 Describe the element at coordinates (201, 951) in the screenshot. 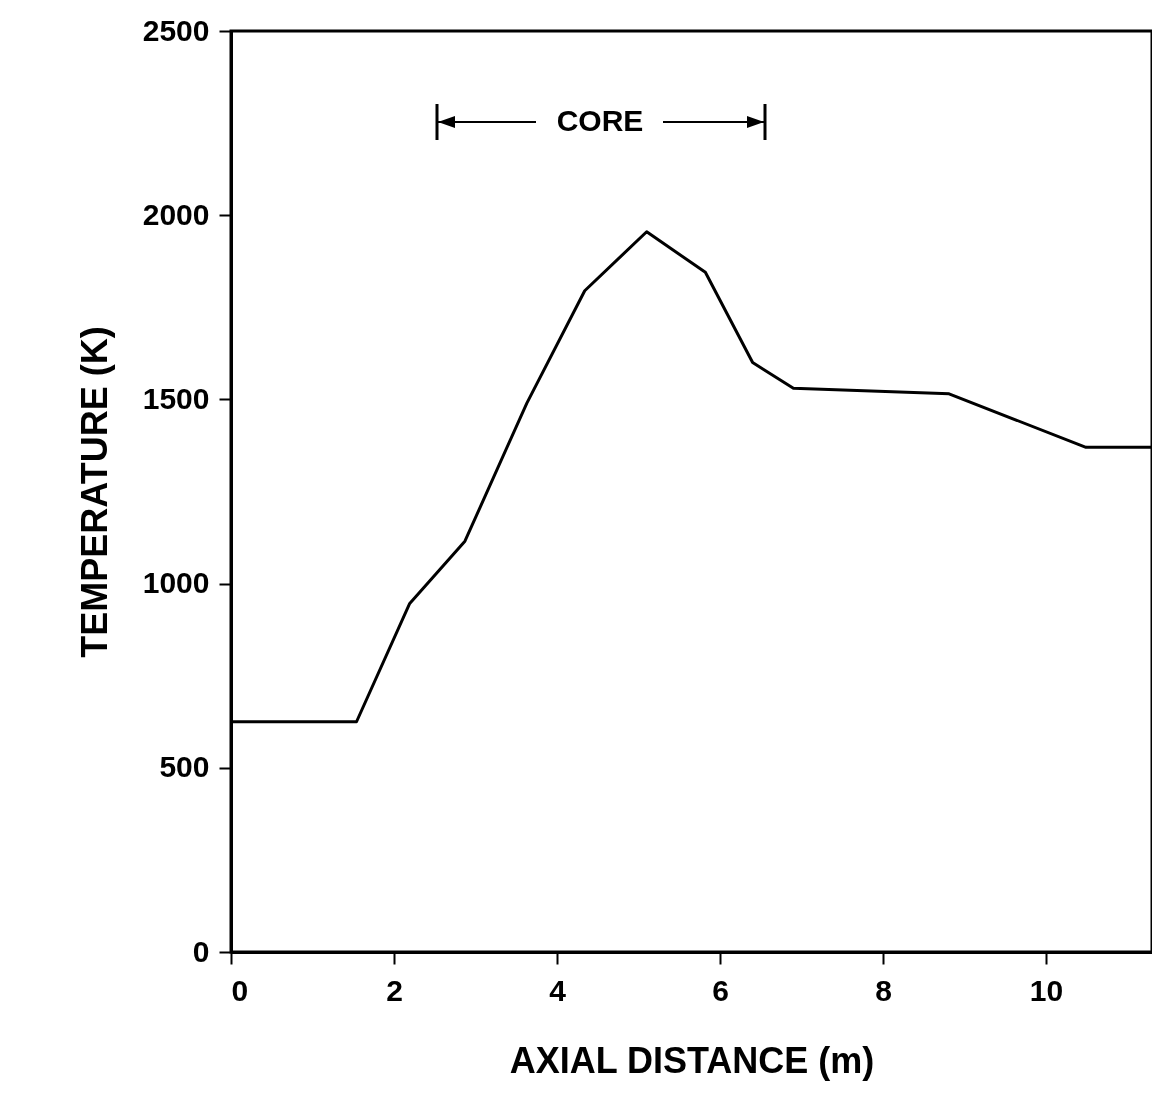

I see `y-tick-label: 0` at that location.